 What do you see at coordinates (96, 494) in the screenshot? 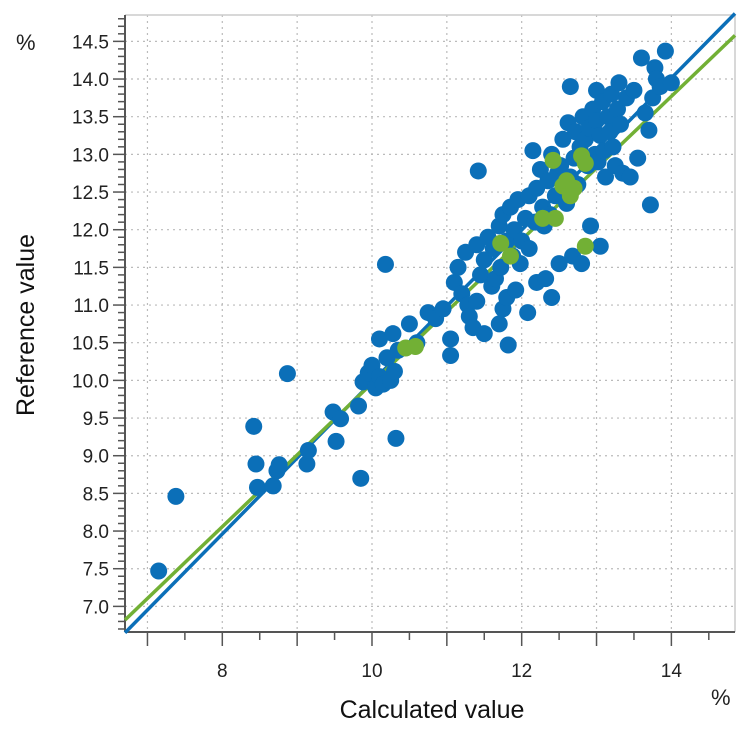
I see `y-tick-label: 8.5` at bounding box center [96, 494].